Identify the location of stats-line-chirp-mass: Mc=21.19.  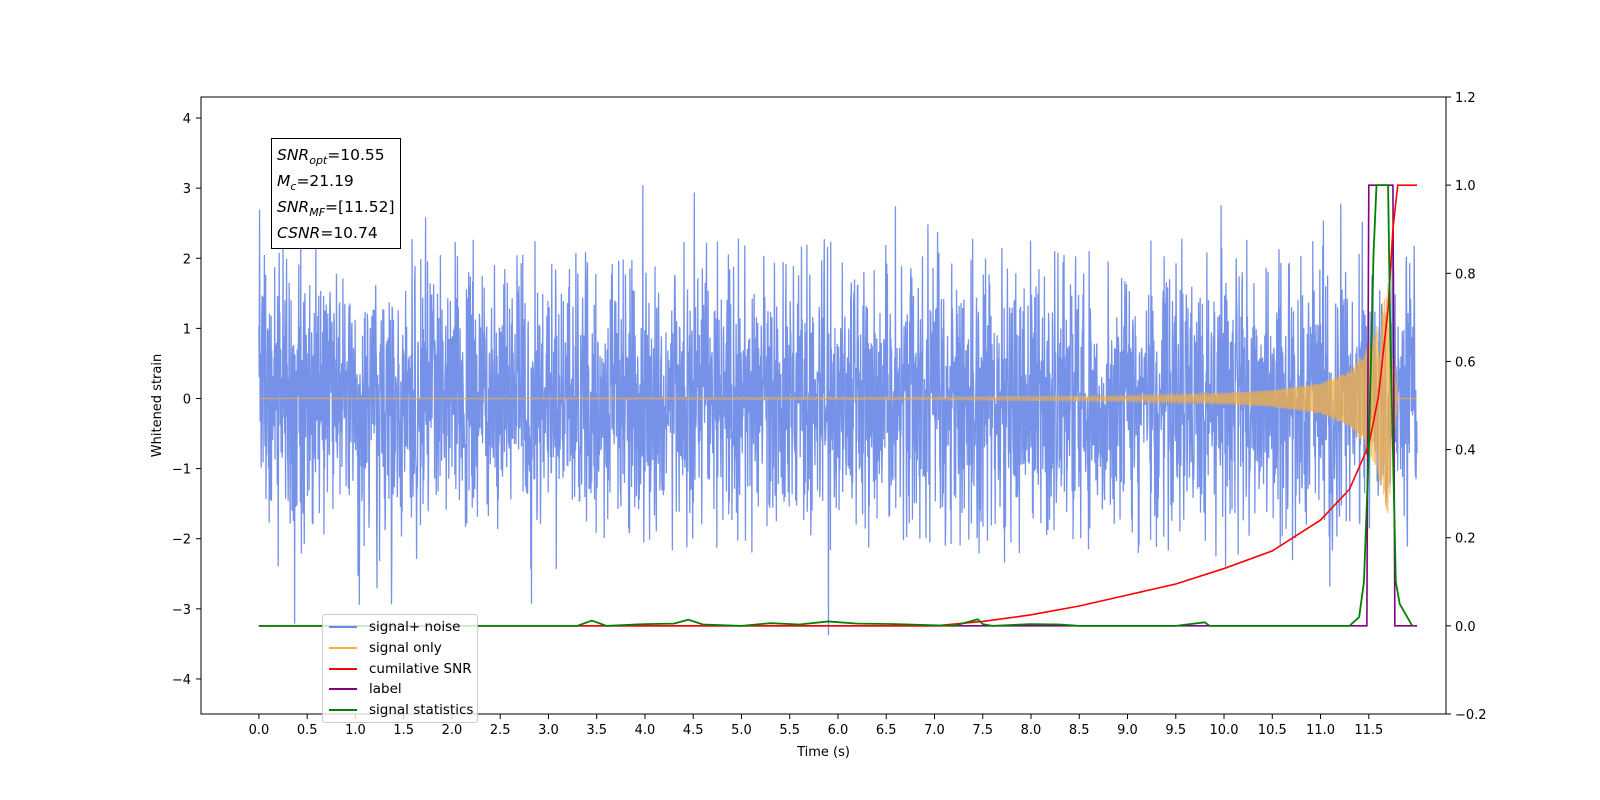
(315, 183).